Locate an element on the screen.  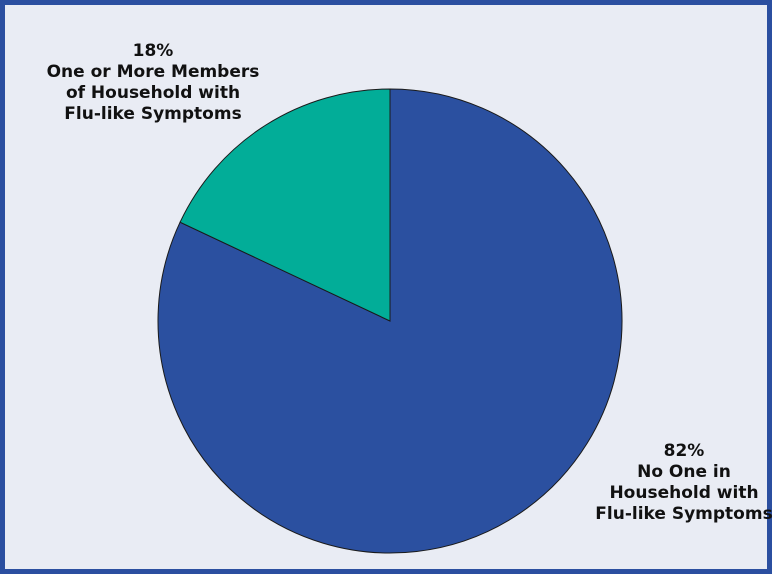
slice-label-line: No One in is located at coordinates (684, 472).